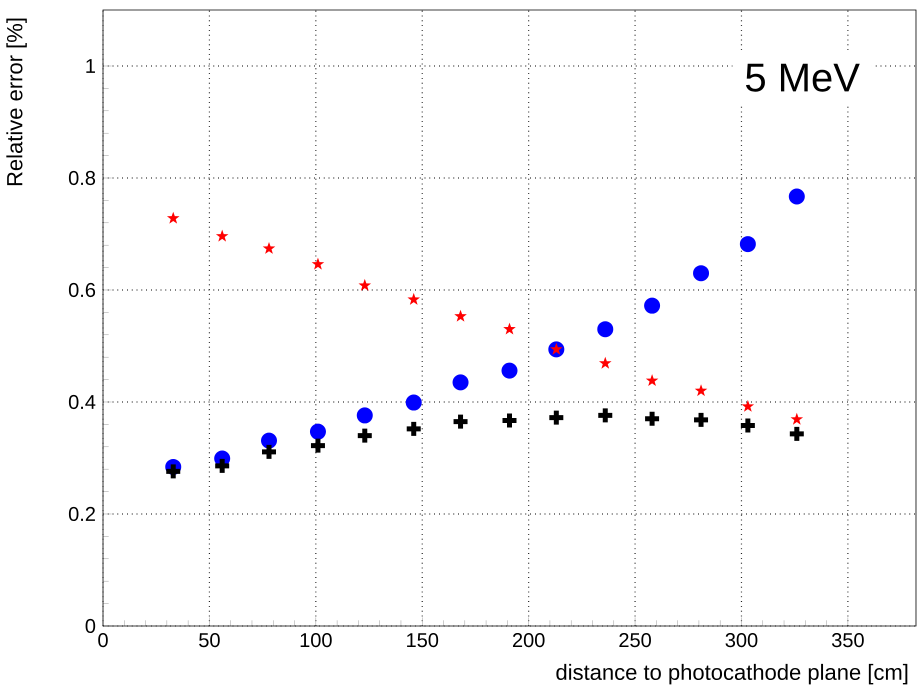  I want to click on y-tick-label: 0, so click(91, 626).